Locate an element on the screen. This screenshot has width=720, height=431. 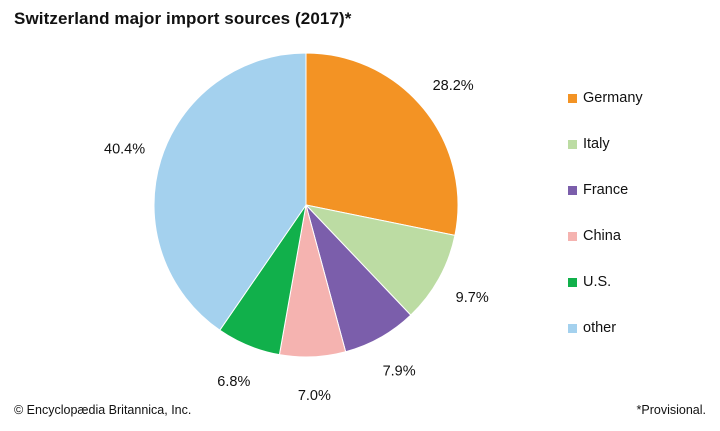
legend-item-italy: Italy is located at coordinates (605, 144).